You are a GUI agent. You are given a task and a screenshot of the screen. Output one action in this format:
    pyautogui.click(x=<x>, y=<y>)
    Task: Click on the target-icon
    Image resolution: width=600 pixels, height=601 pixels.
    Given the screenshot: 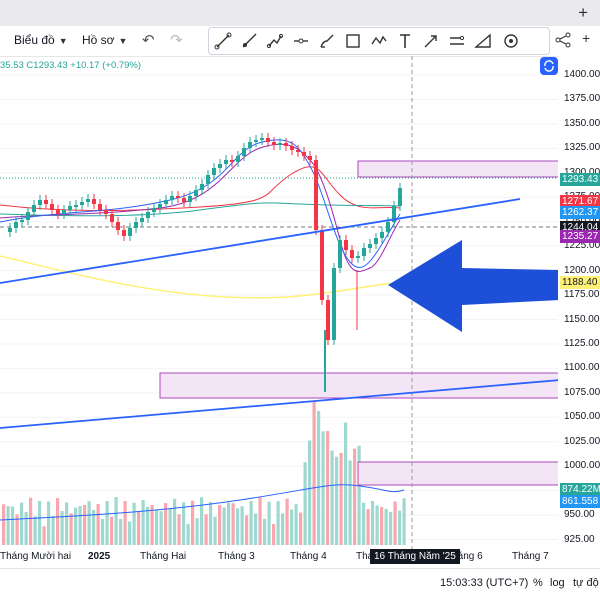 What is the action you would take?
    pyautogui.click(x=511, y=41)
    